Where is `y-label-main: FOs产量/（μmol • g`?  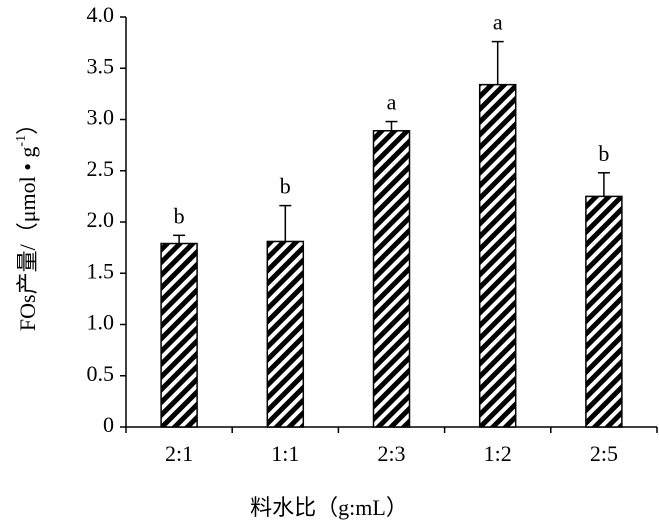
y-label-main: FOs产量/（μmol • g is located at coordinates (27, 239).